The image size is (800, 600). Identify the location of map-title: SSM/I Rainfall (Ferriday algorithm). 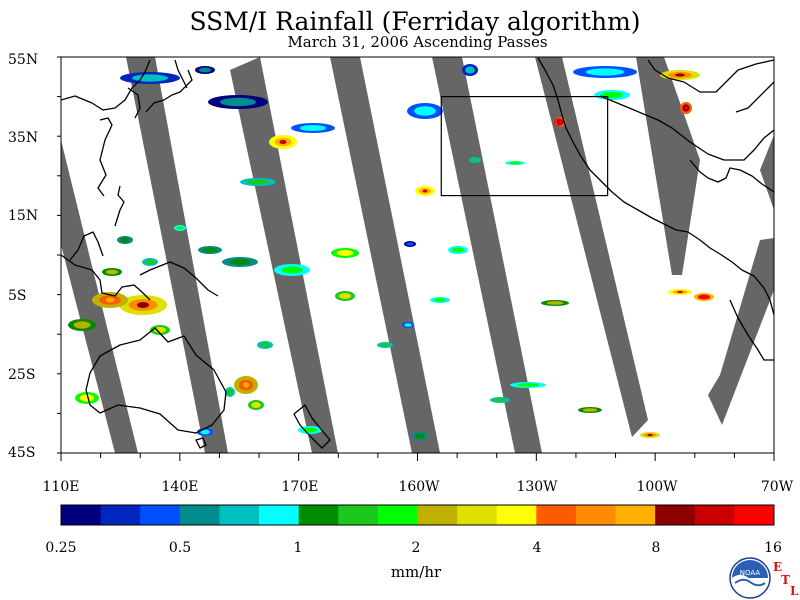
(415, 21).